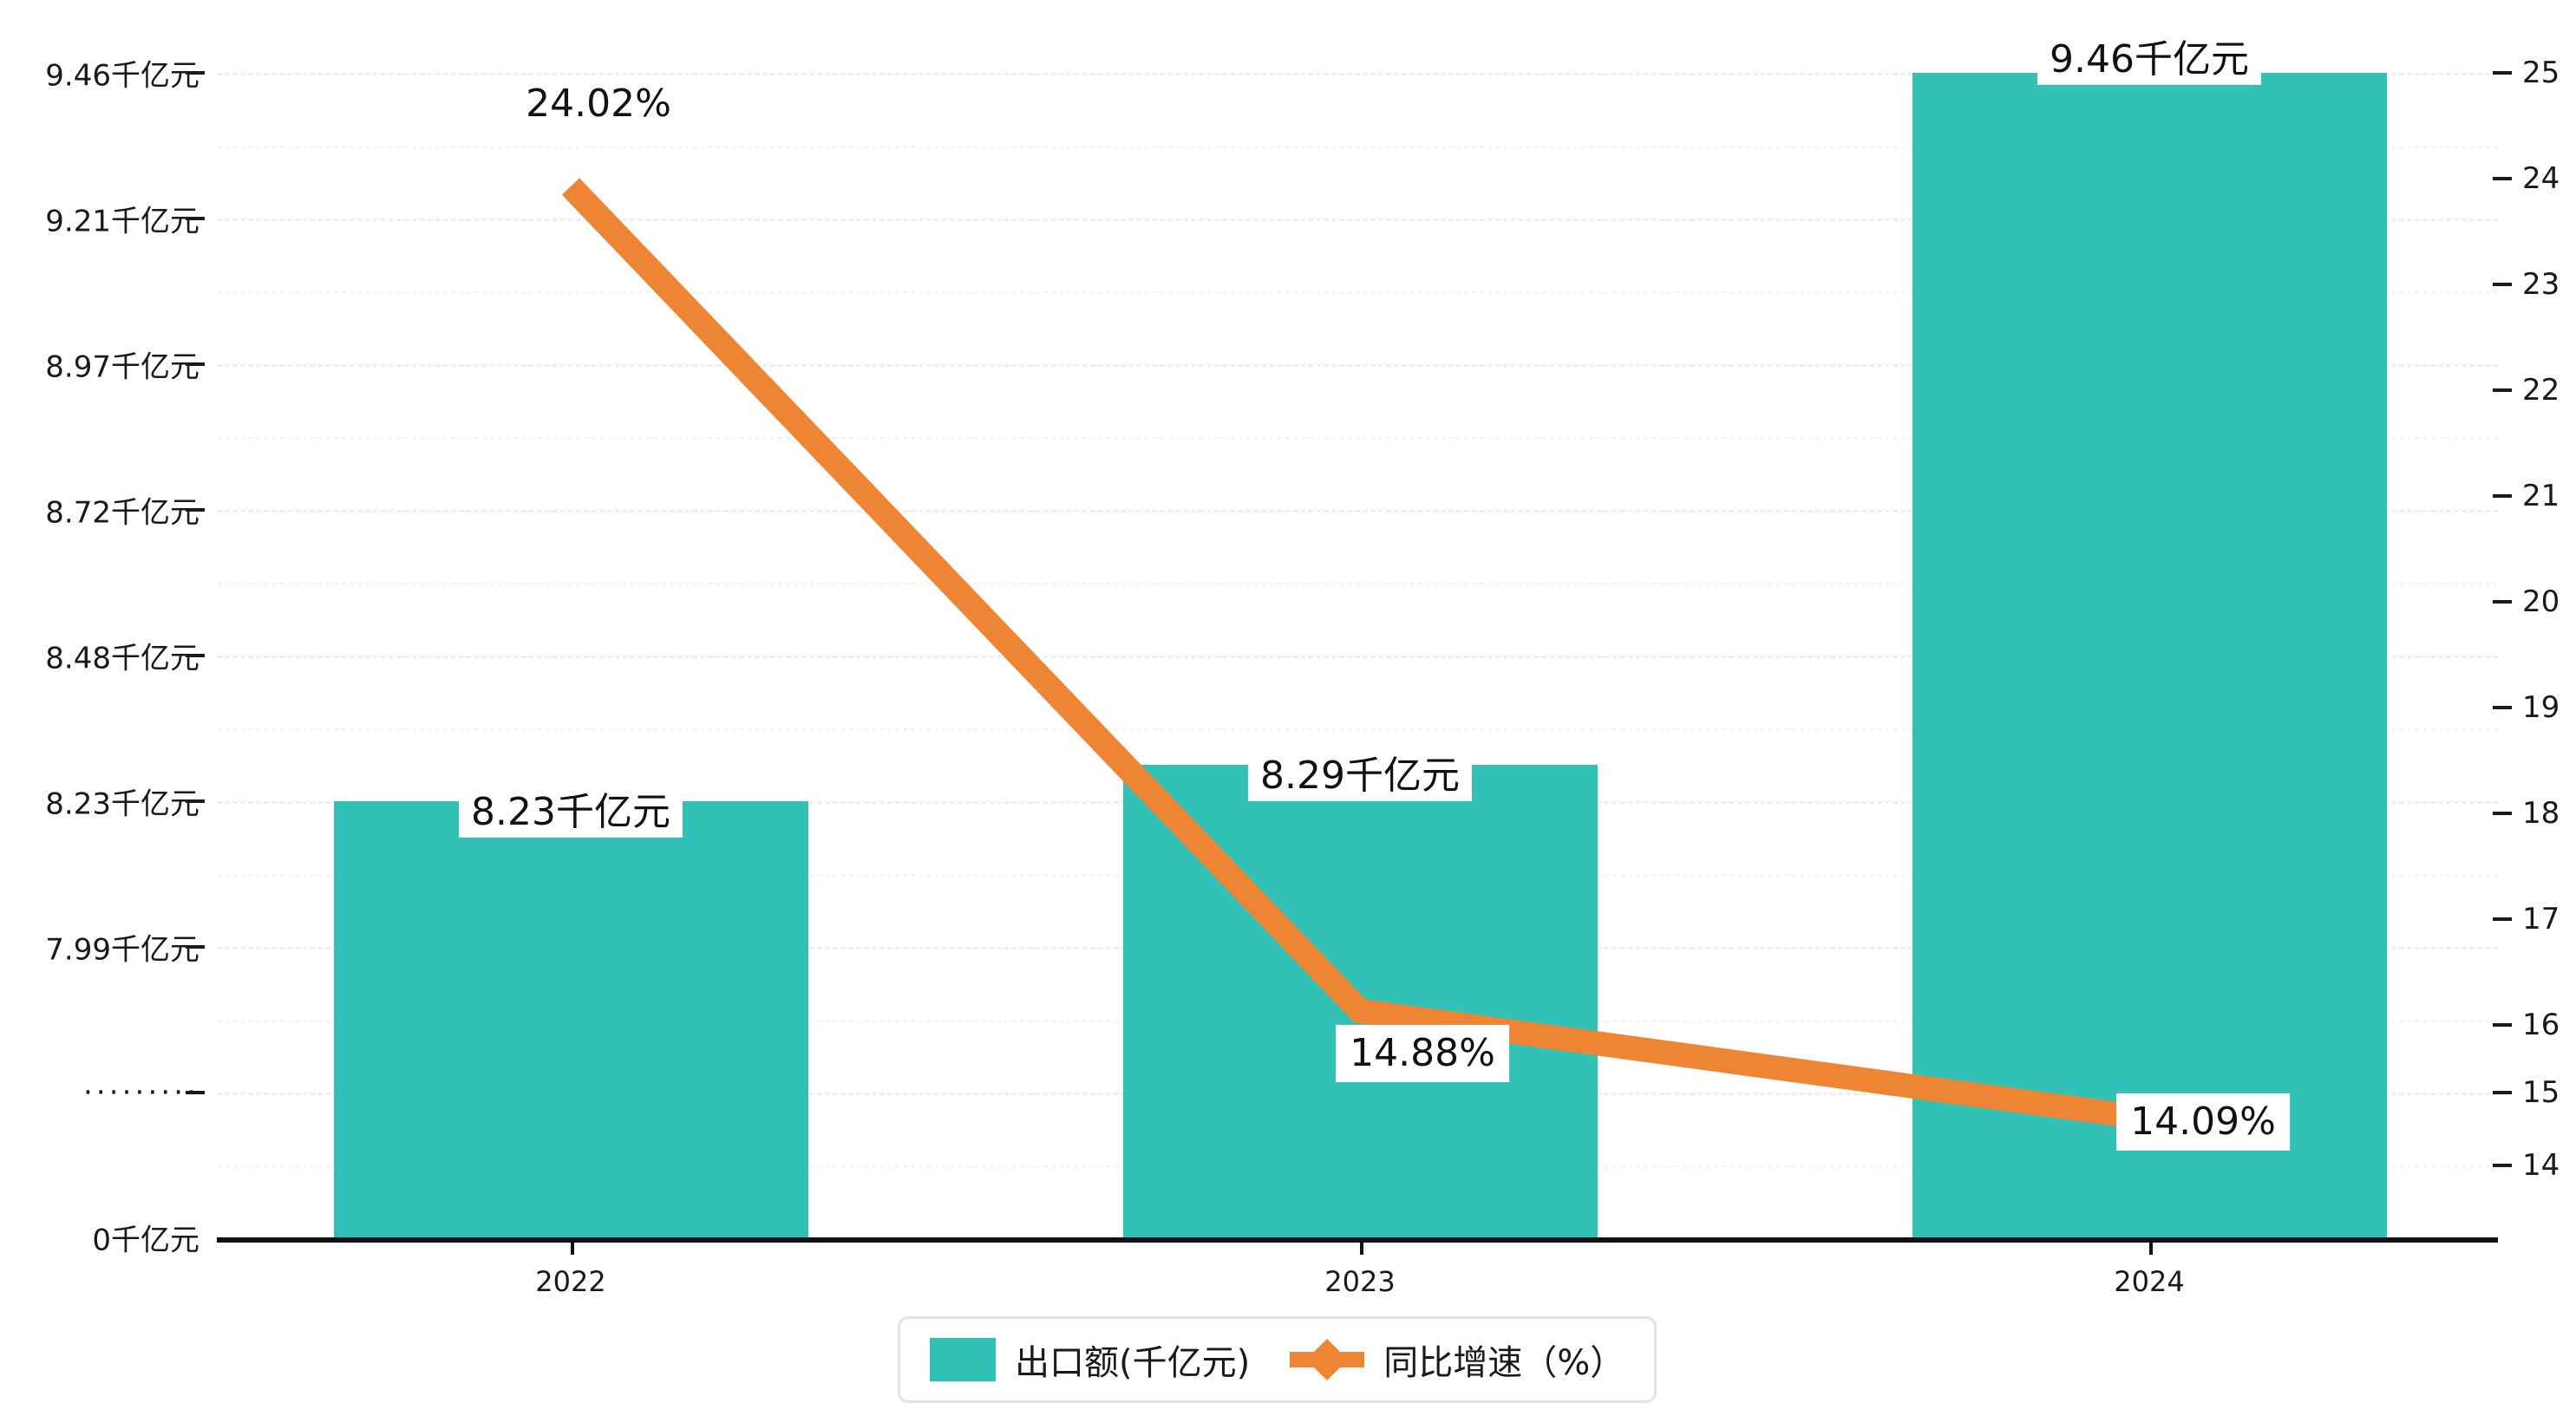 The width and height of the screenshot is (2576, 1416). I want to click on y-right-tick-label: 15, so click(2541, 1092).